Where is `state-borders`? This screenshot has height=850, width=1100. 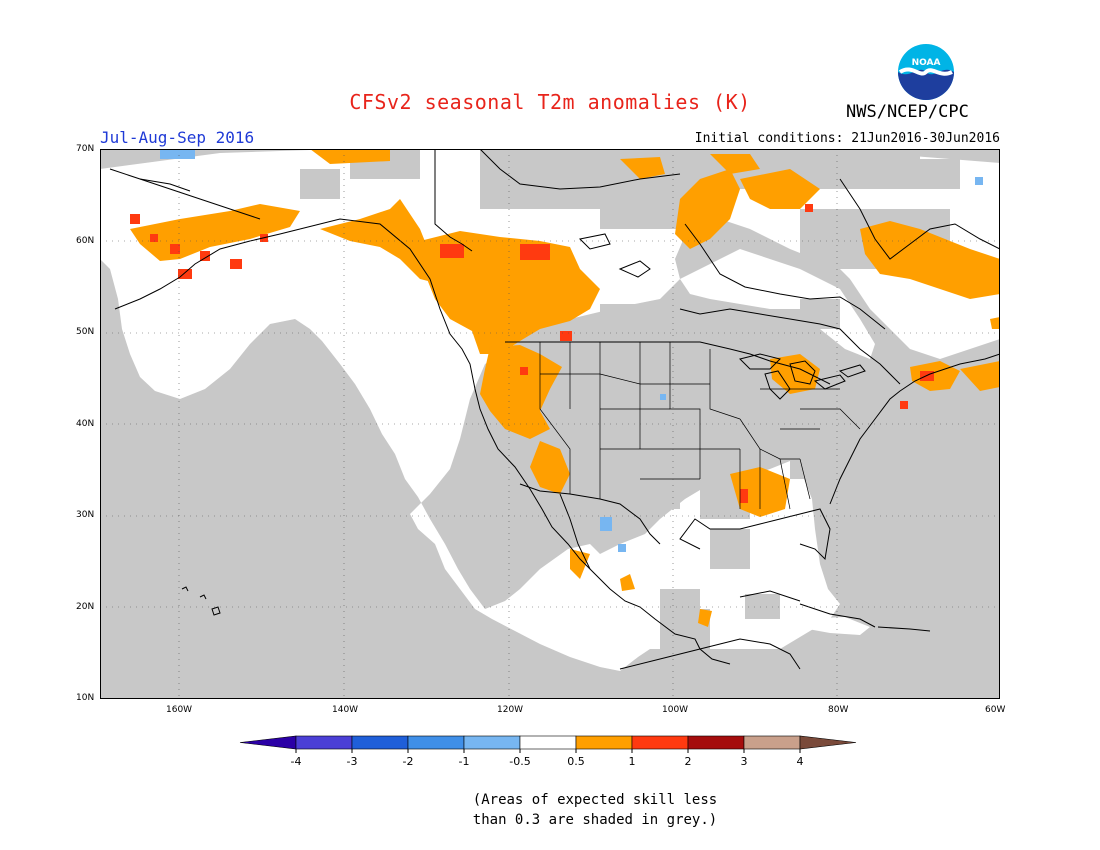
state-borders is located at coordinates (700, 426).